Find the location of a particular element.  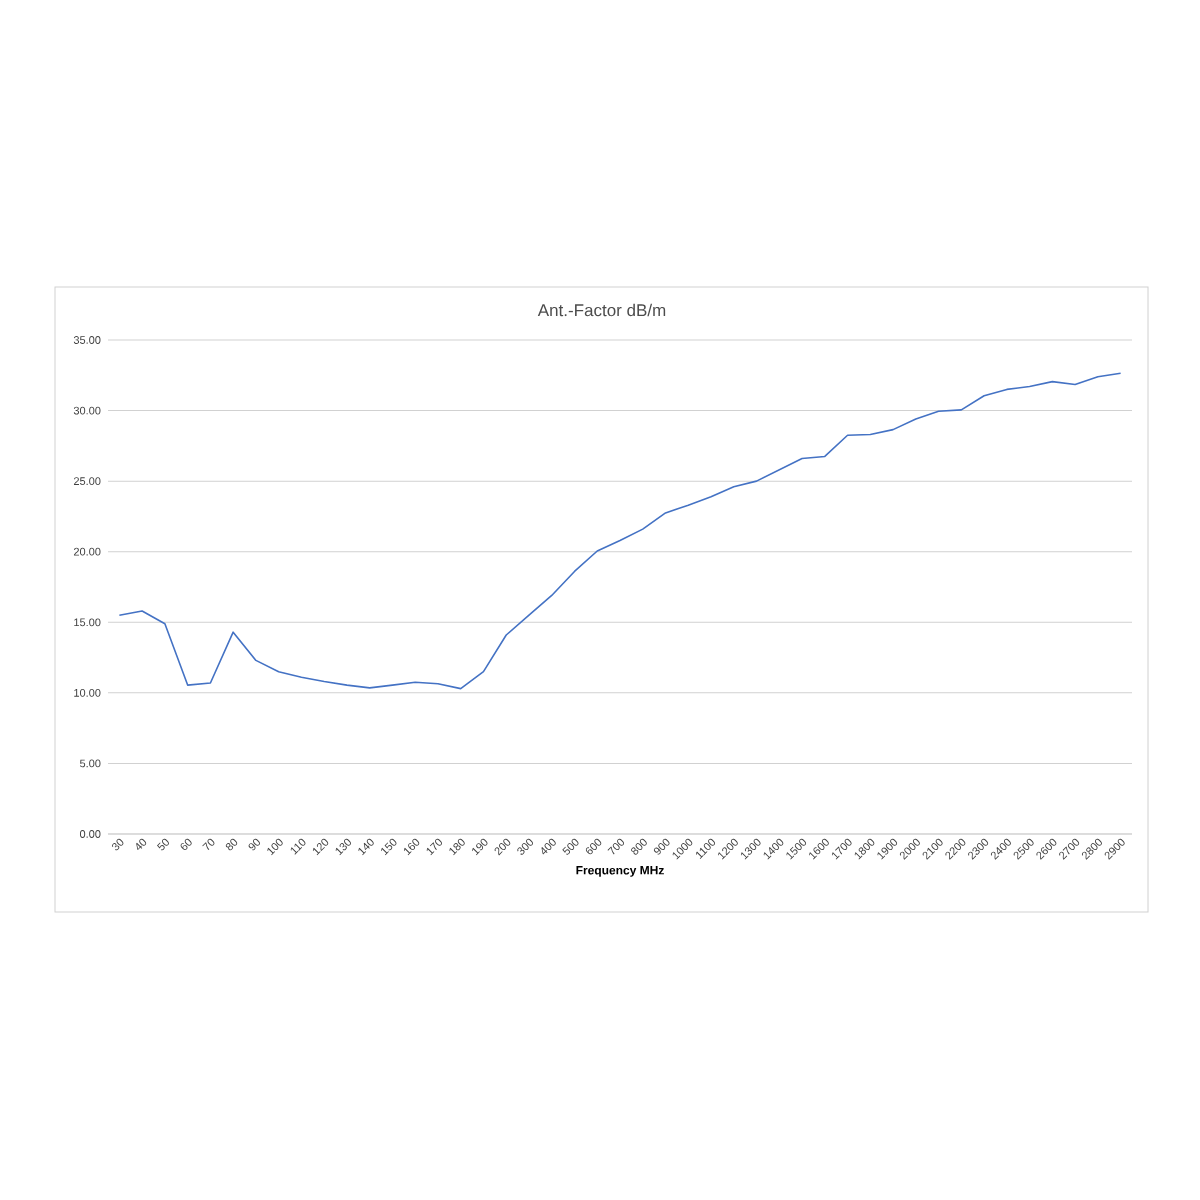

x-tick-label: 170 is located at coordinates (434, 847).